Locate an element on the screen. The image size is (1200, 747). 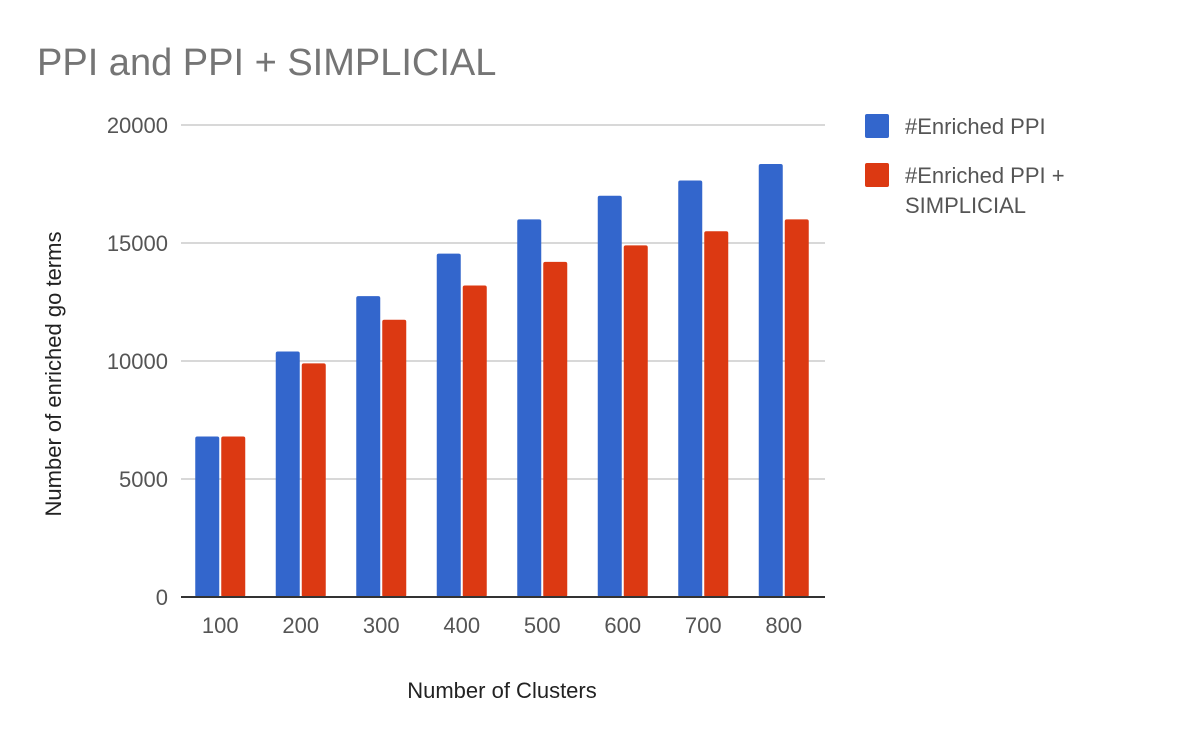
x-tick-label: 400 is located at coordinates (461, 625).